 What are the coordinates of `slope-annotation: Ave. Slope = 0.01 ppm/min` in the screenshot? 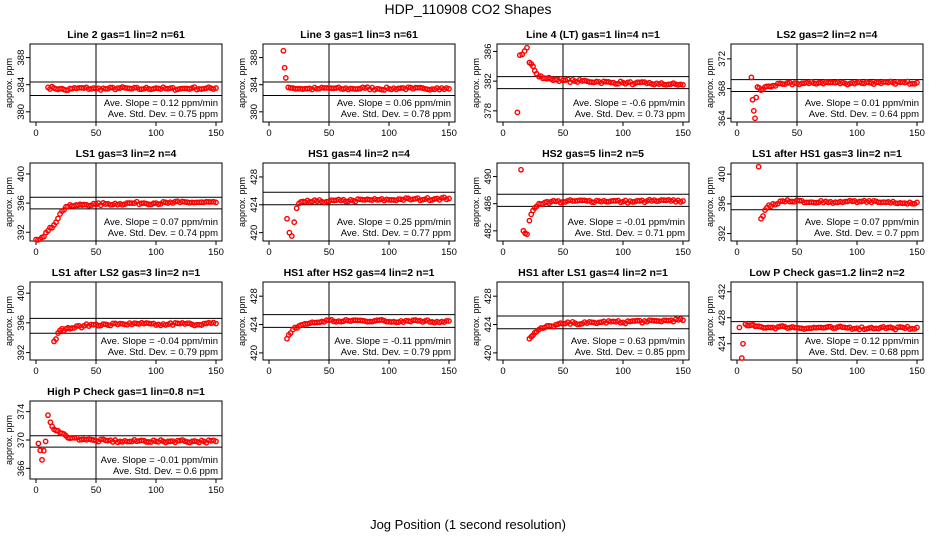 It's located at (862, 103).